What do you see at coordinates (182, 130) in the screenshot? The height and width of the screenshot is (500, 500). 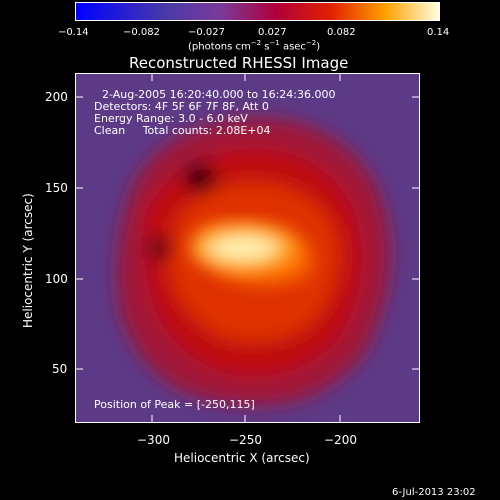 I see `annotation-clean: Clean Total counts: 2.08E+04` at bounding box center [182, 130].